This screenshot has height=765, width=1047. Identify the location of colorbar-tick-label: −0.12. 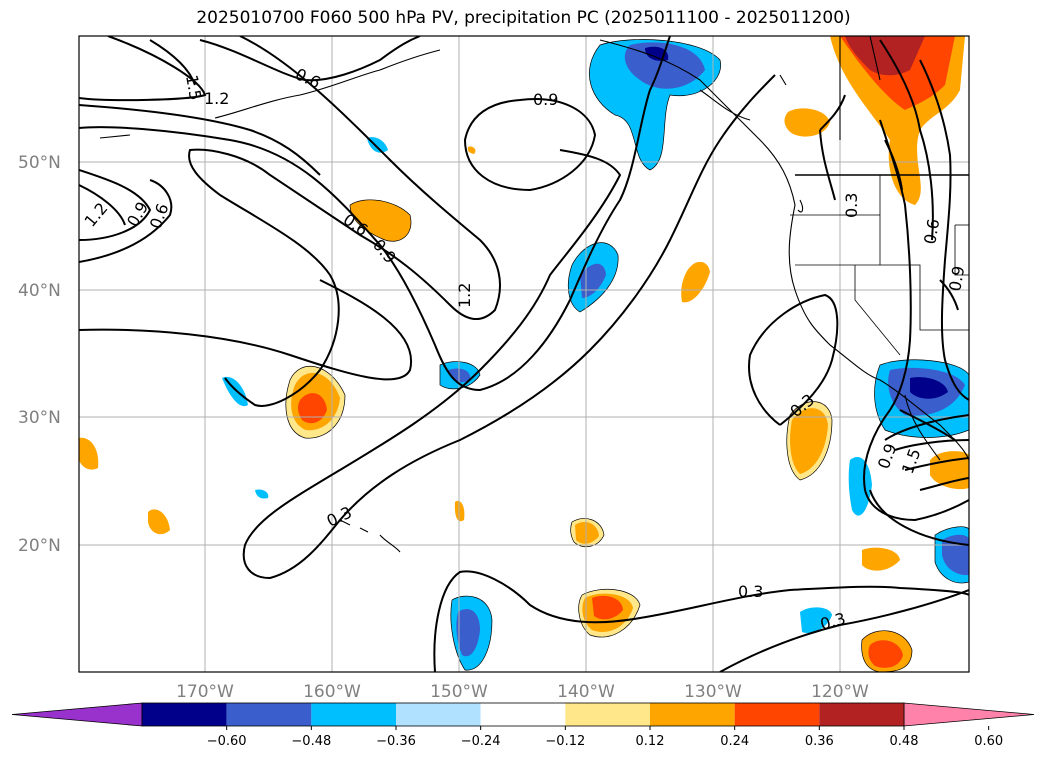
(565, 741).